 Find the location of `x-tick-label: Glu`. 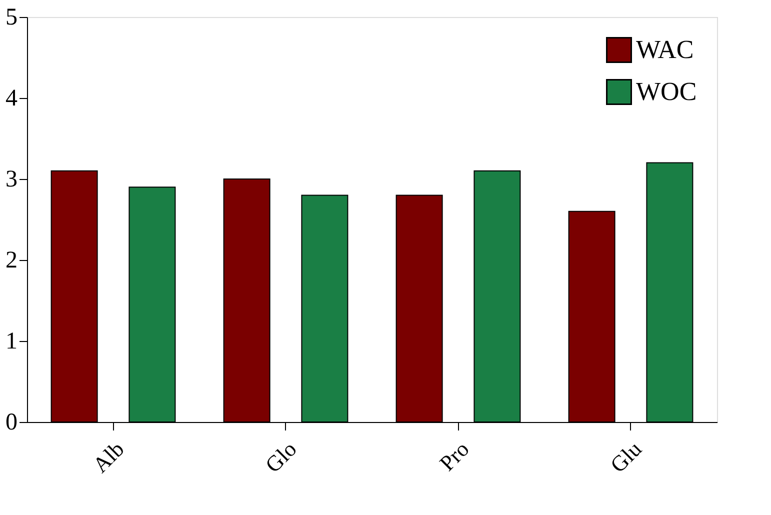

x-tick-label: Glu is located at coordinates (625, 457).